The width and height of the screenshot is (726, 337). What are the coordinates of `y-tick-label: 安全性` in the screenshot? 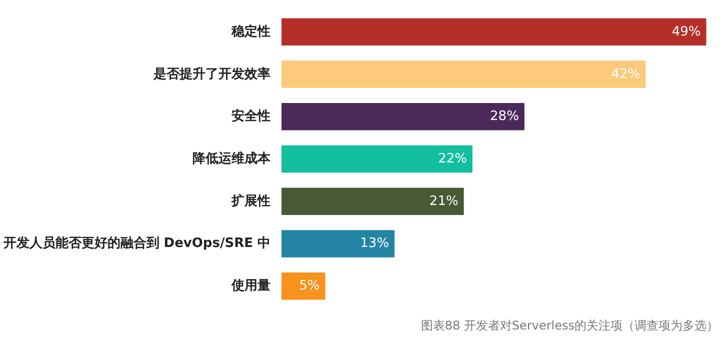 It's located at (251, 116).